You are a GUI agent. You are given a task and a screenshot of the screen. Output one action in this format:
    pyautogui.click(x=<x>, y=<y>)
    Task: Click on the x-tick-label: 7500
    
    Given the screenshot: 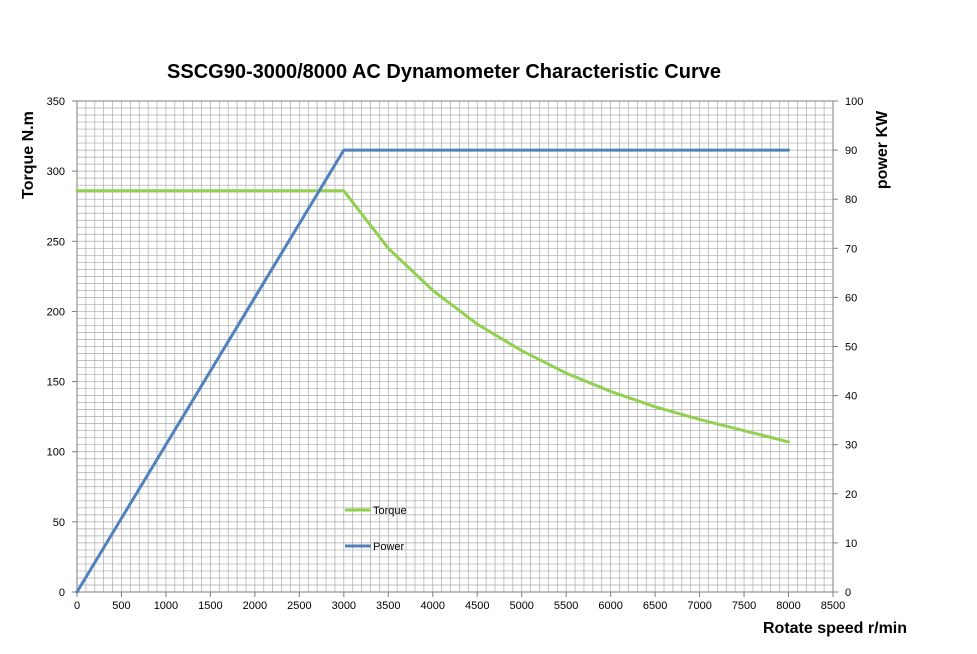 What is the action you would take?
    pyautogui.click(x=744, y=606)
    